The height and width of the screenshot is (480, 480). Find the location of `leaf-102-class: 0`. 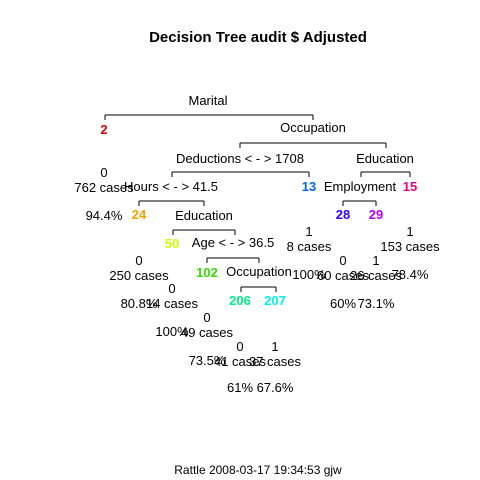

leaf-102-class: 0 is located at coordinates (206, 317).